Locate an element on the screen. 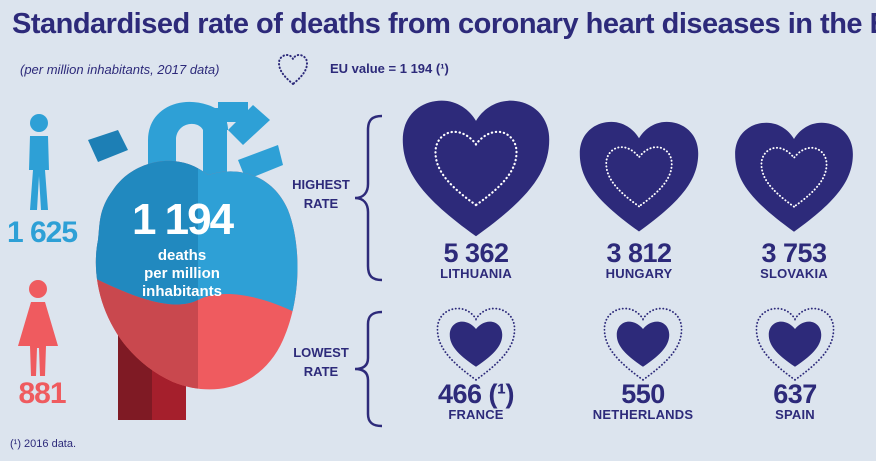 Image resolution: width=876 pixels, height=461 pixels. female-rate-value: 881 is located at coordinates (42, 393).